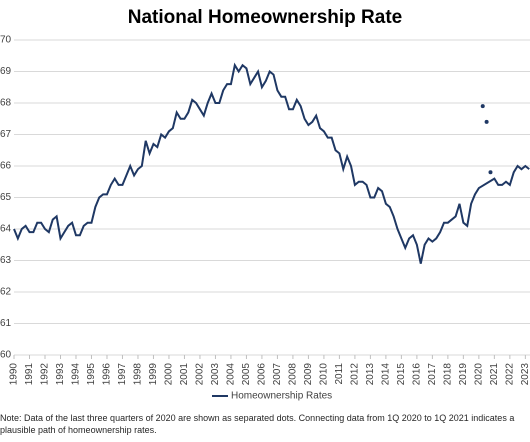 The image size is (530, 442). Describe the element at coordinates (14, 374) in the screenshot. I see `x-tick-label: 1990` at that location.